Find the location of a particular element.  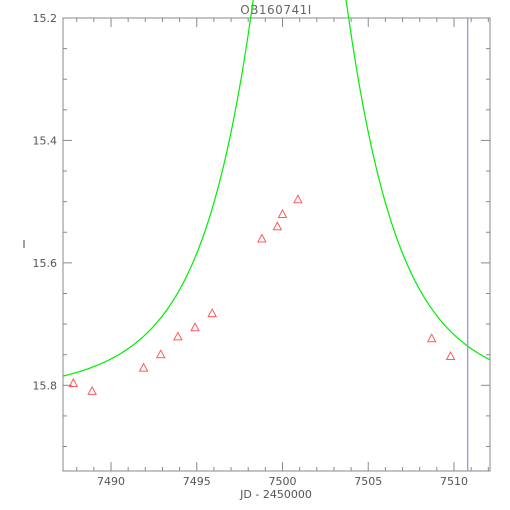

y-tick-label: 15.8 is located at coordinates (45, 385).